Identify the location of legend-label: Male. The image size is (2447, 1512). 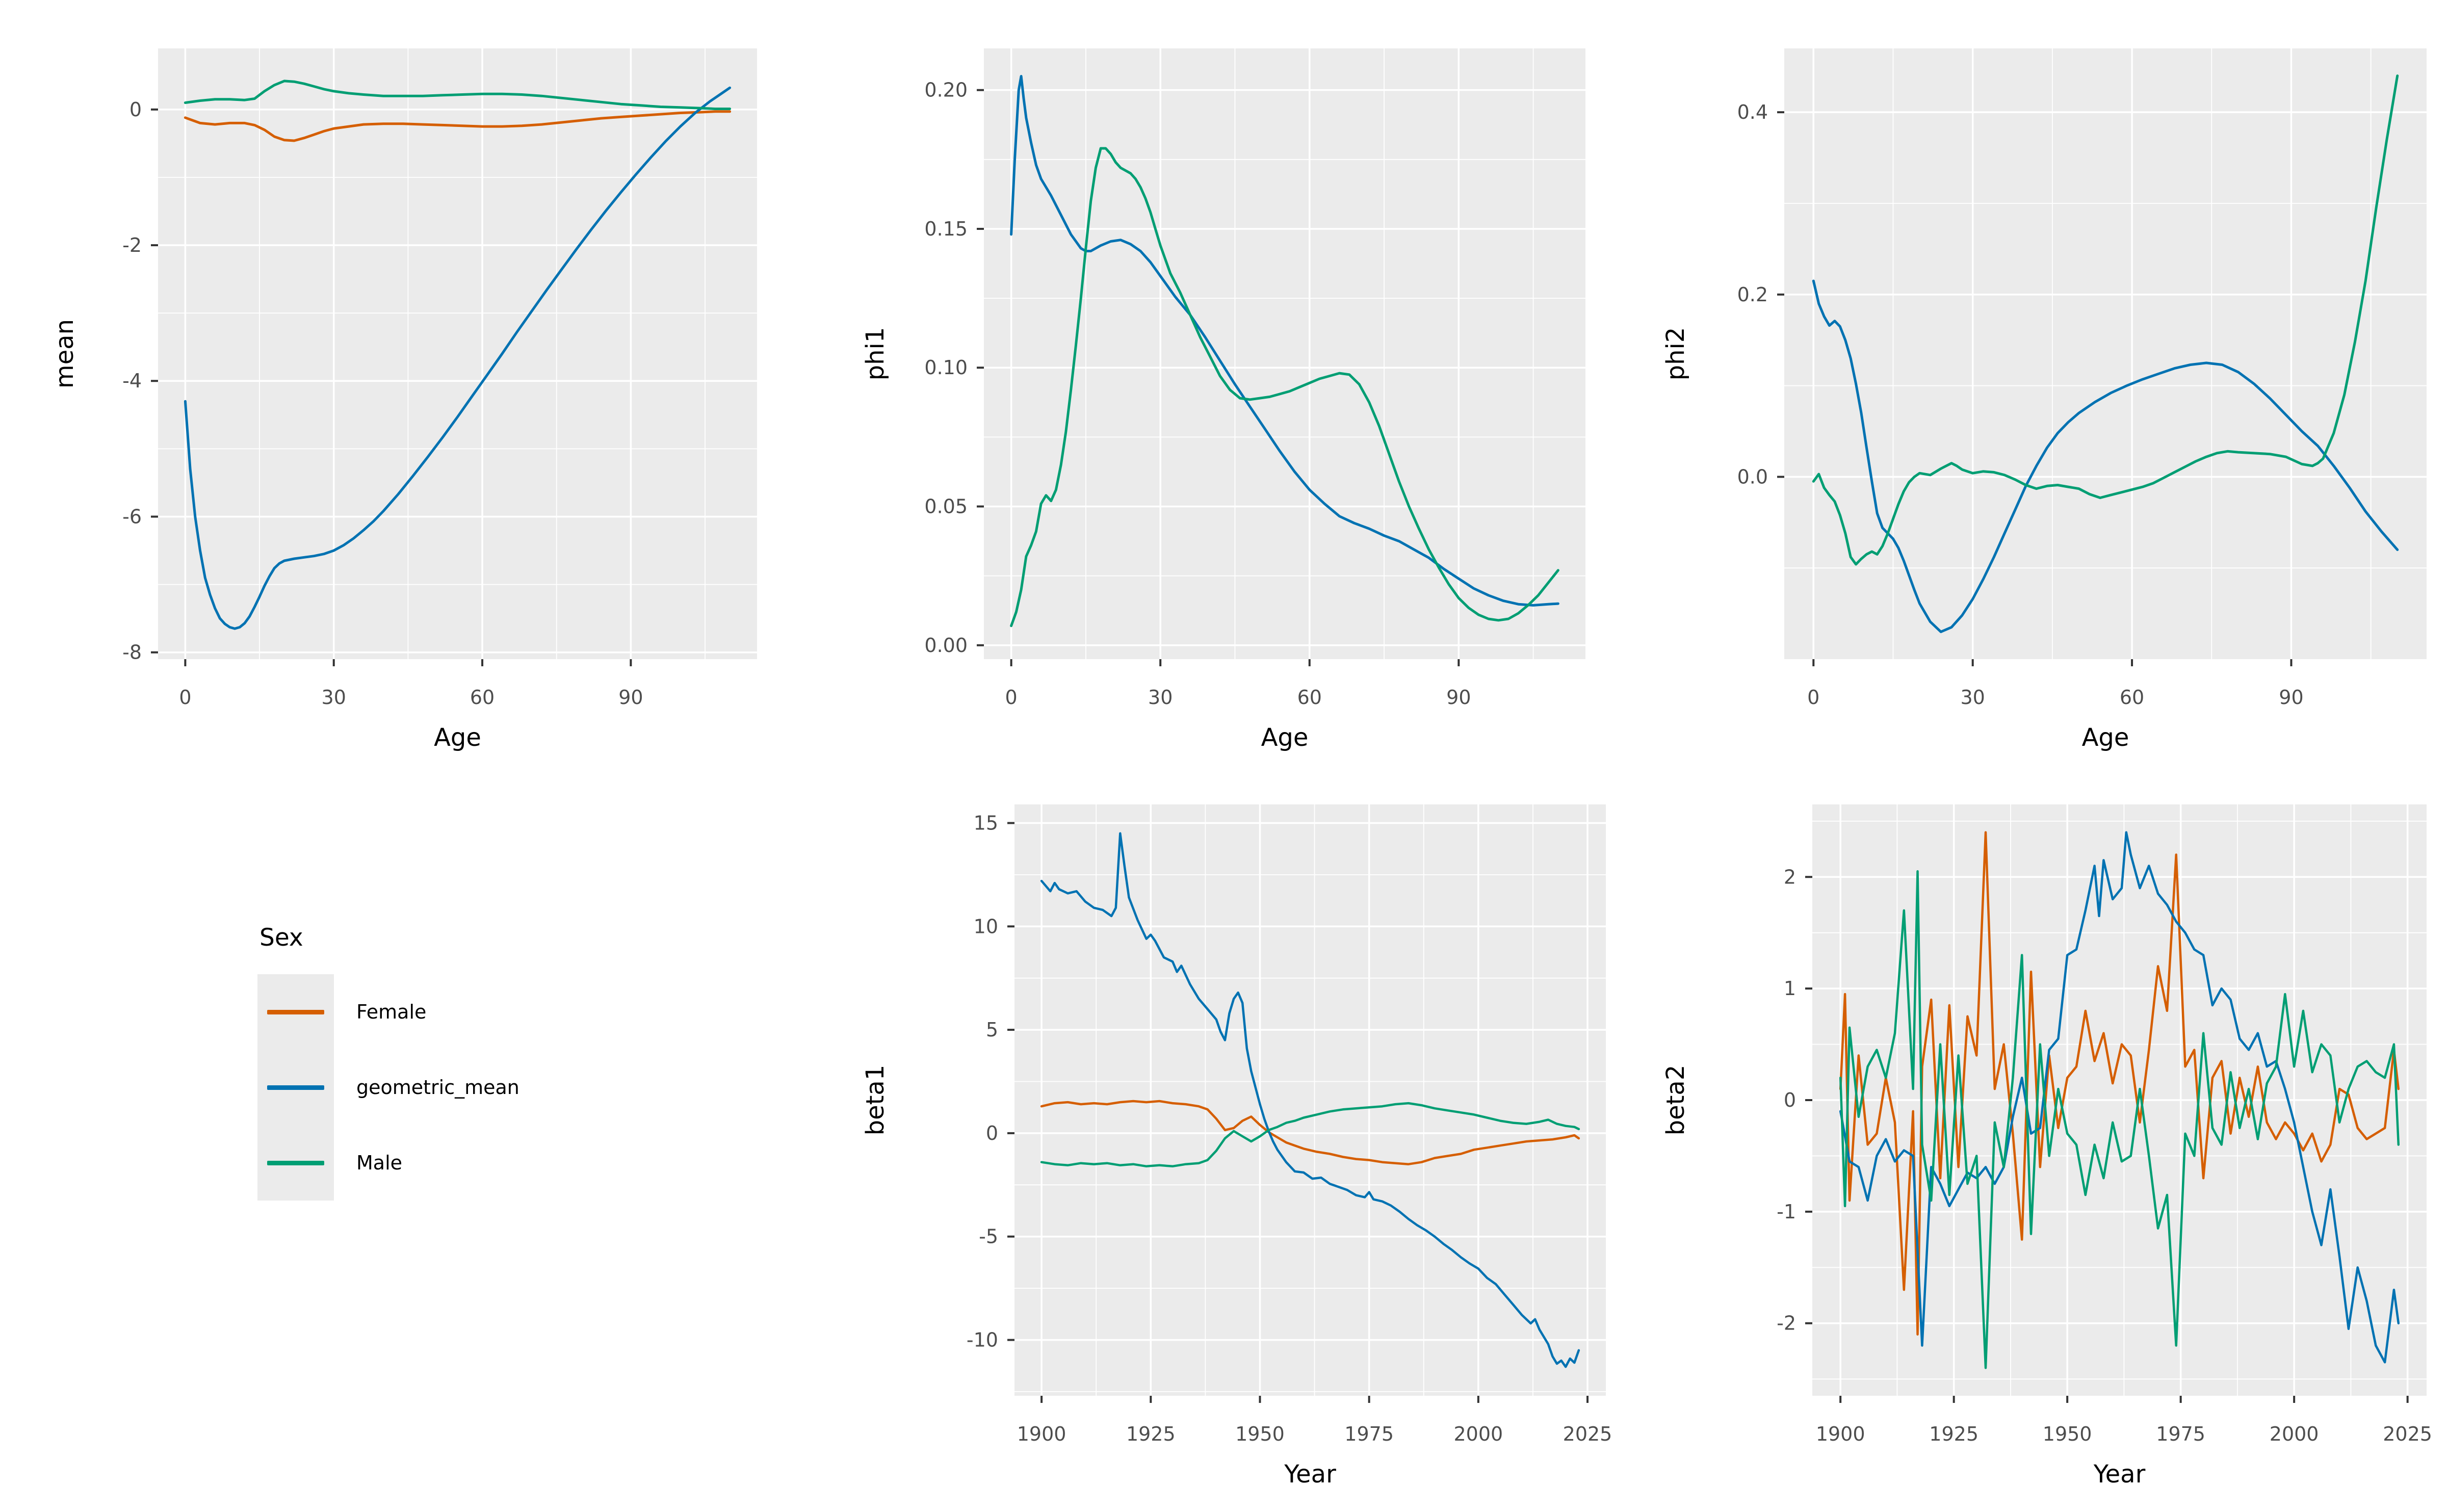
(379, 1163).